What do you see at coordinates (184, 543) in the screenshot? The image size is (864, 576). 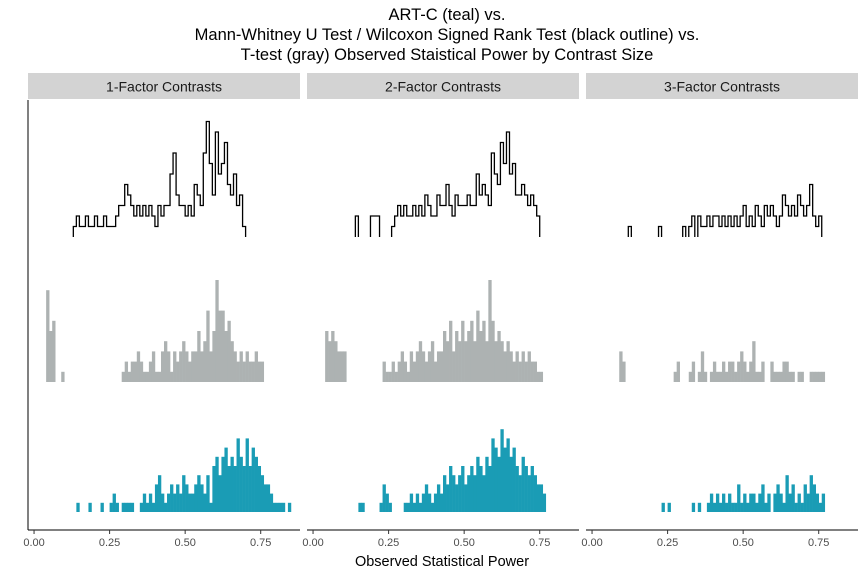 I see `x-tick-label: 0.50` at bounding box center [184, 543].